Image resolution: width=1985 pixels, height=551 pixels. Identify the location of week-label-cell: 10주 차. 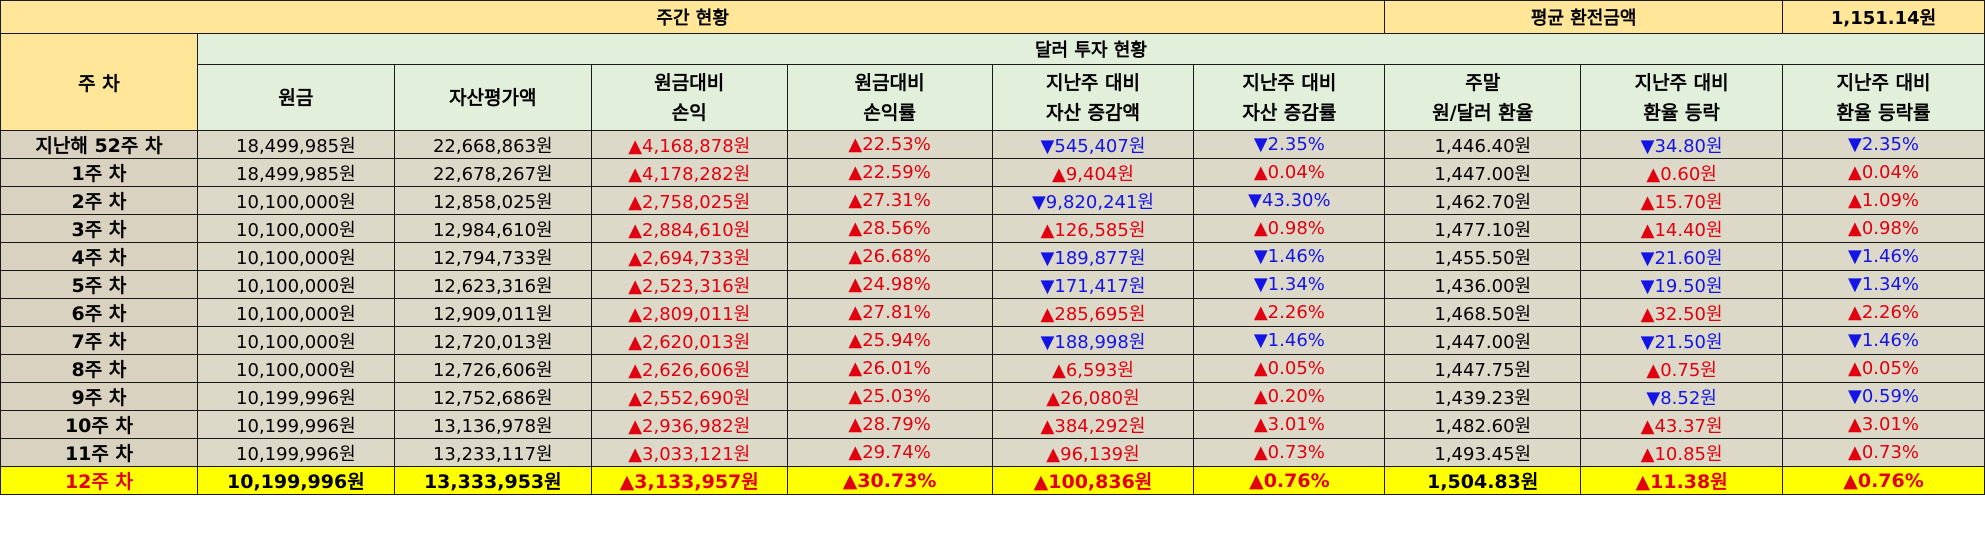
(99, 424).